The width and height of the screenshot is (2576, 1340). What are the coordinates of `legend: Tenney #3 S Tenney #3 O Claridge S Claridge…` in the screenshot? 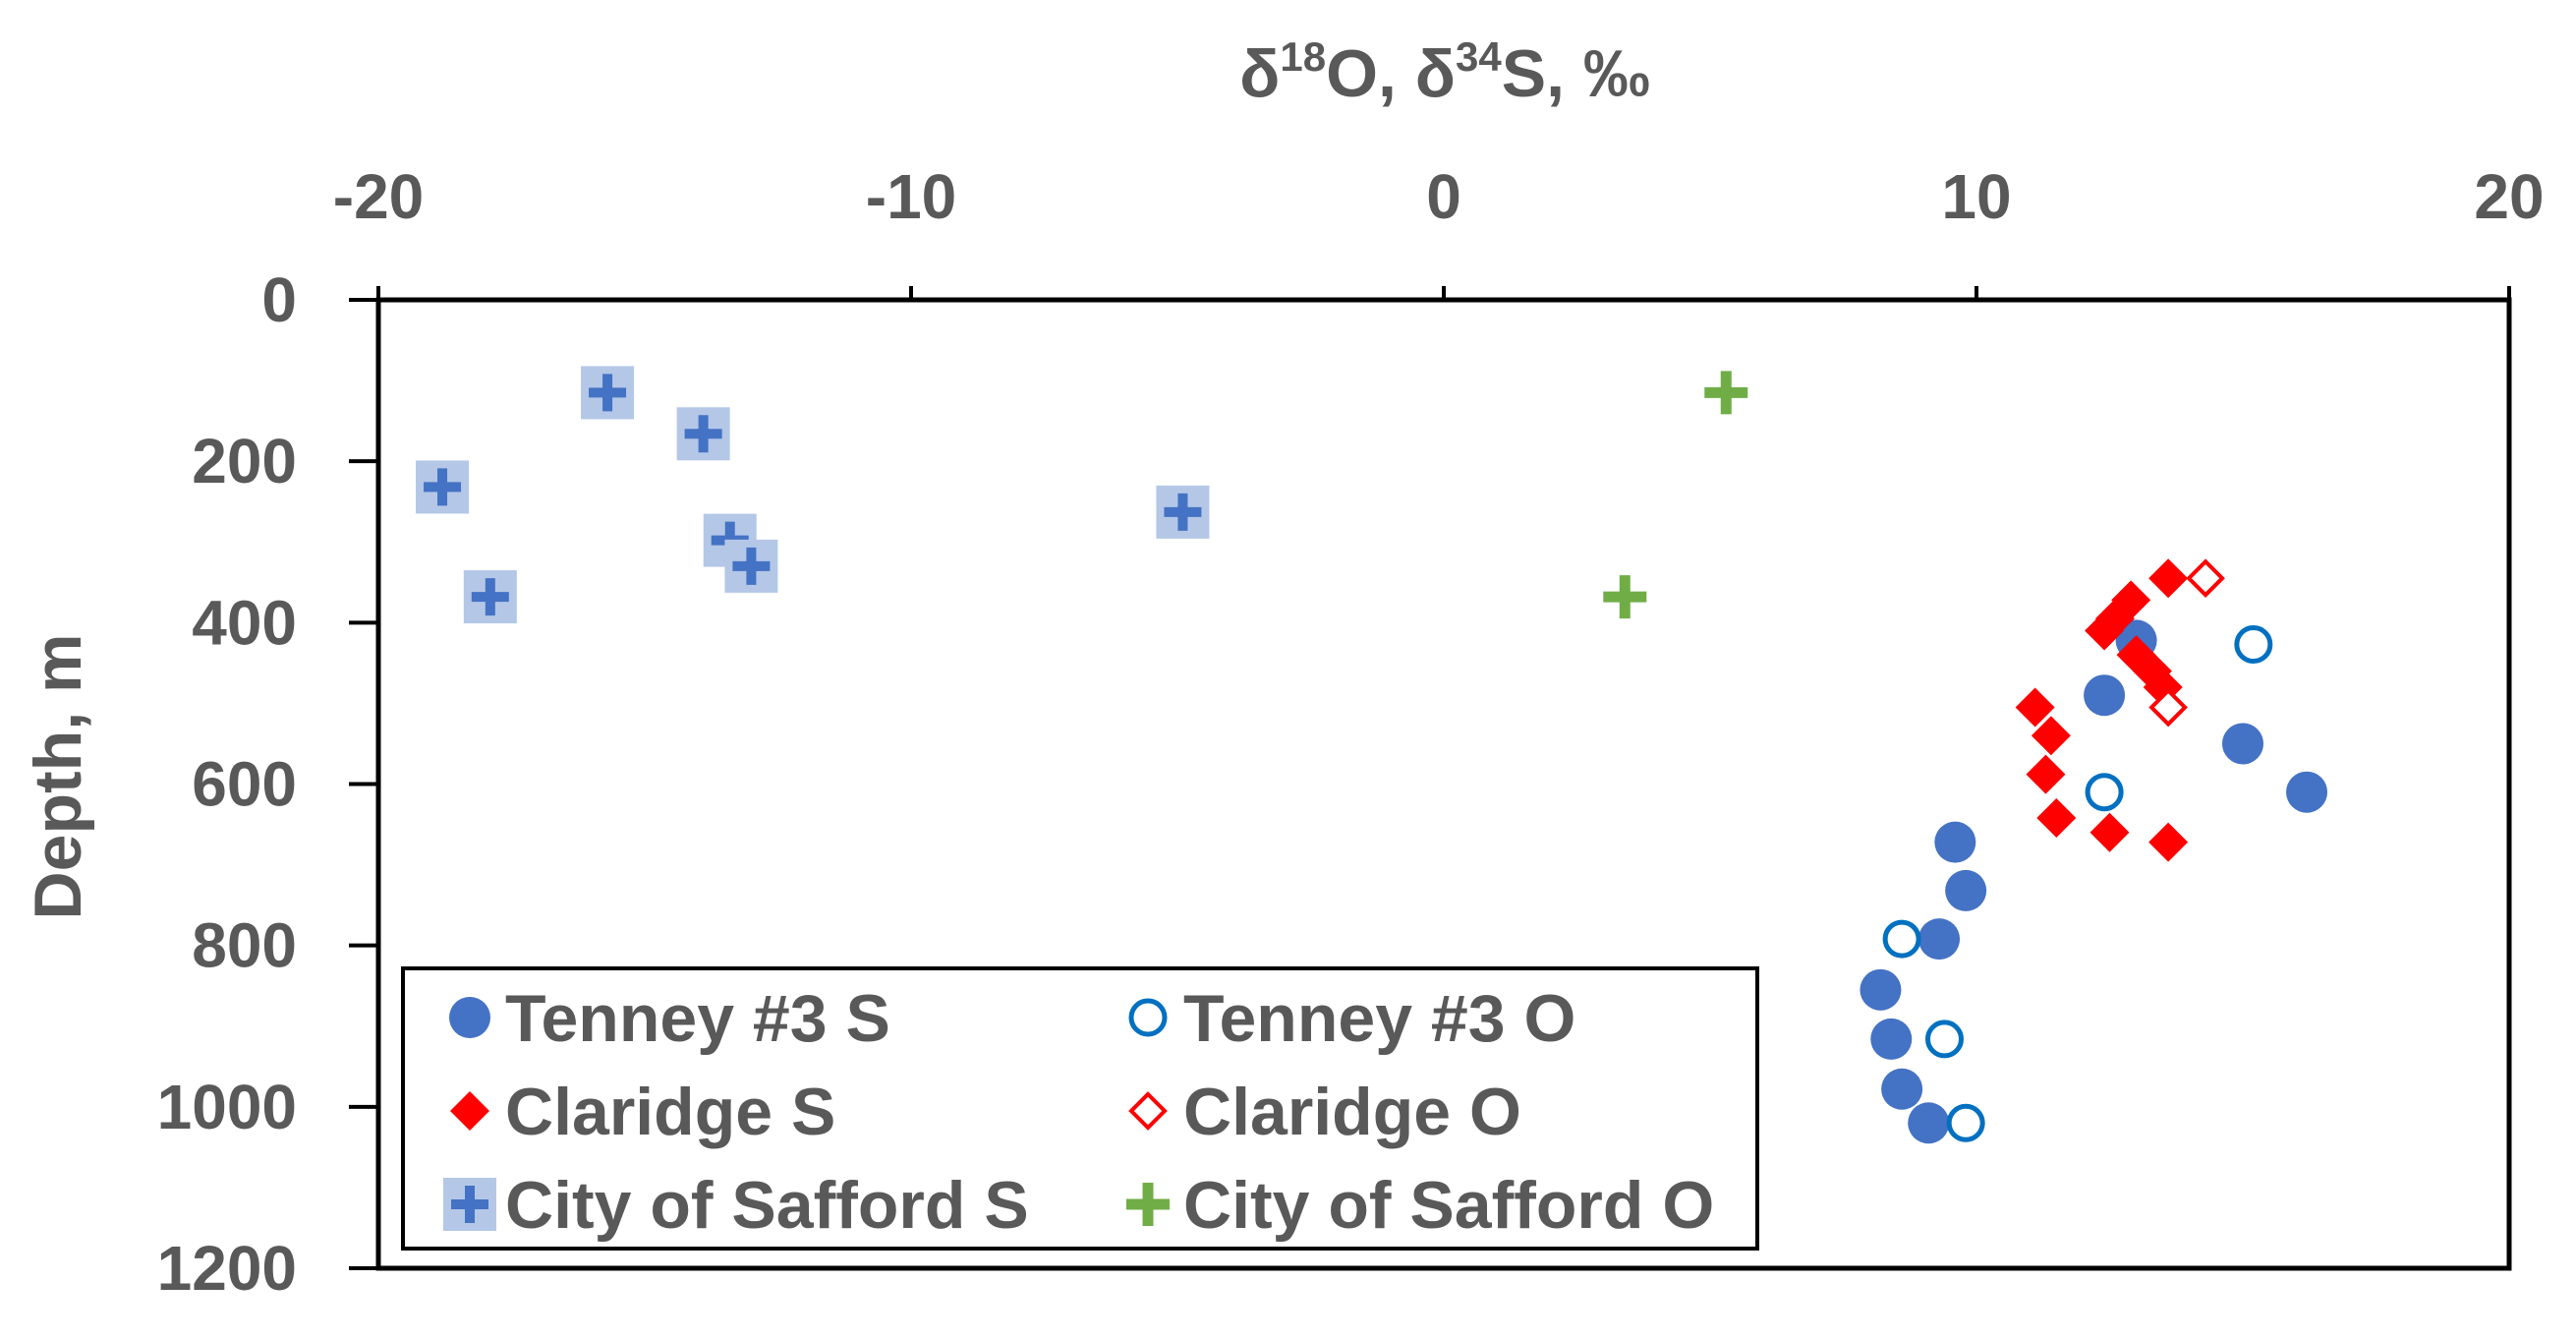 It's located at (1080, 1108).